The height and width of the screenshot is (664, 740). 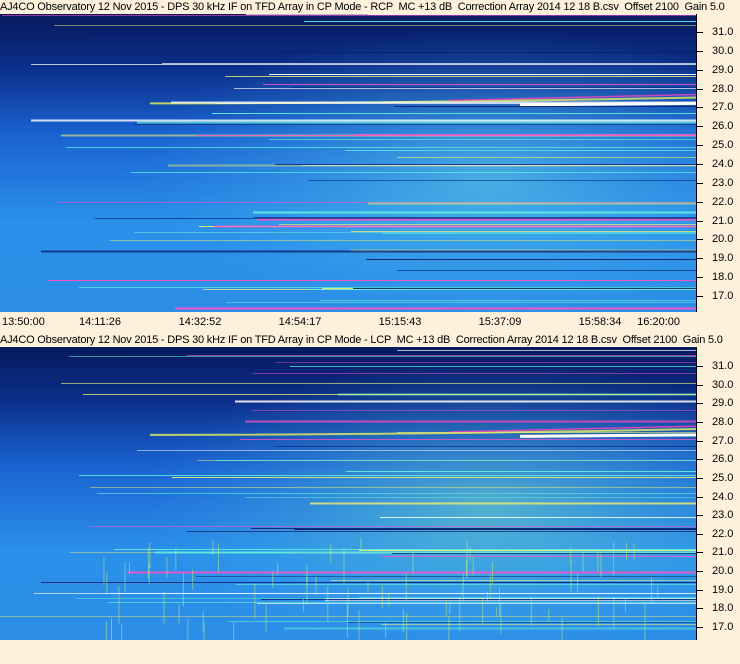 What do you see at coordinates (100, 322) in the screenshot?
I see `x-tick-label: 14:11:26` at bounding box center [100, 322].